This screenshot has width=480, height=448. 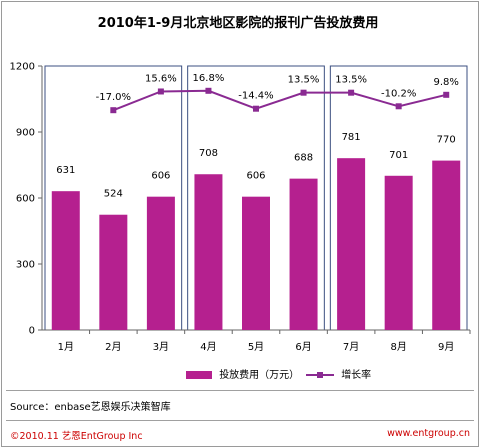 I want to click on y-tick-label: 0, so click(x=32, y=331).